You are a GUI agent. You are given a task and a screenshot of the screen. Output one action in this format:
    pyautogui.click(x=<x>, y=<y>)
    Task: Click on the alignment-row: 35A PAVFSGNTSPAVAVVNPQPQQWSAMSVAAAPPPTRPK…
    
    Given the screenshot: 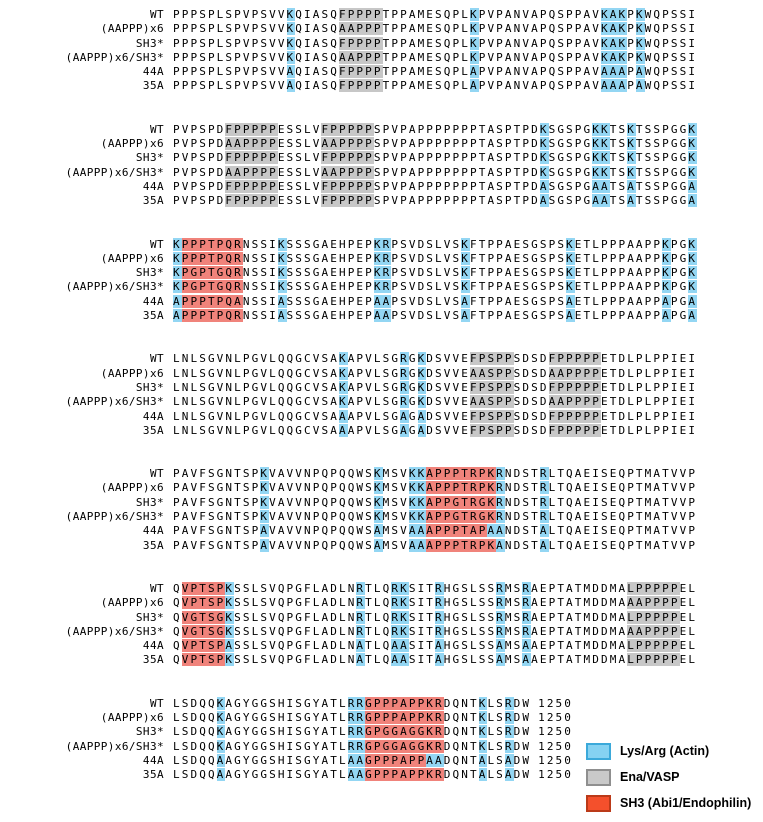 What is the action you would take?
    pyautogui.click(x=381, y=545)
    